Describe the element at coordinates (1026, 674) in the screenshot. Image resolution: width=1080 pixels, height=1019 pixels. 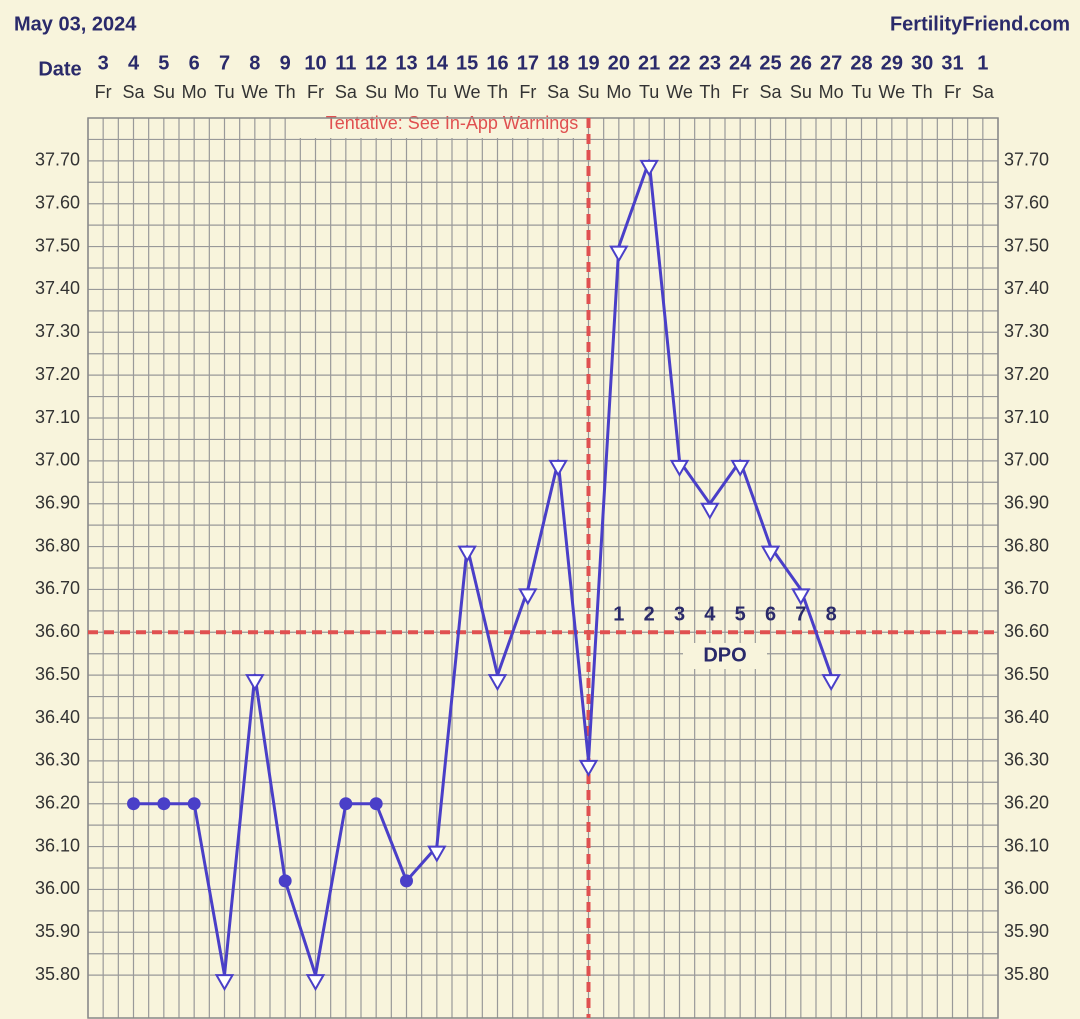
I see `y2-tick-label: 36.50` at that location.